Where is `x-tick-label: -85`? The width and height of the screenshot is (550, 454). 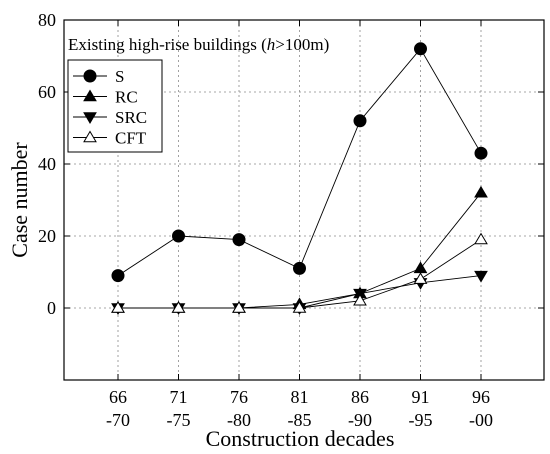
x-tick-label: -85 is located at coordinates (300, 420).